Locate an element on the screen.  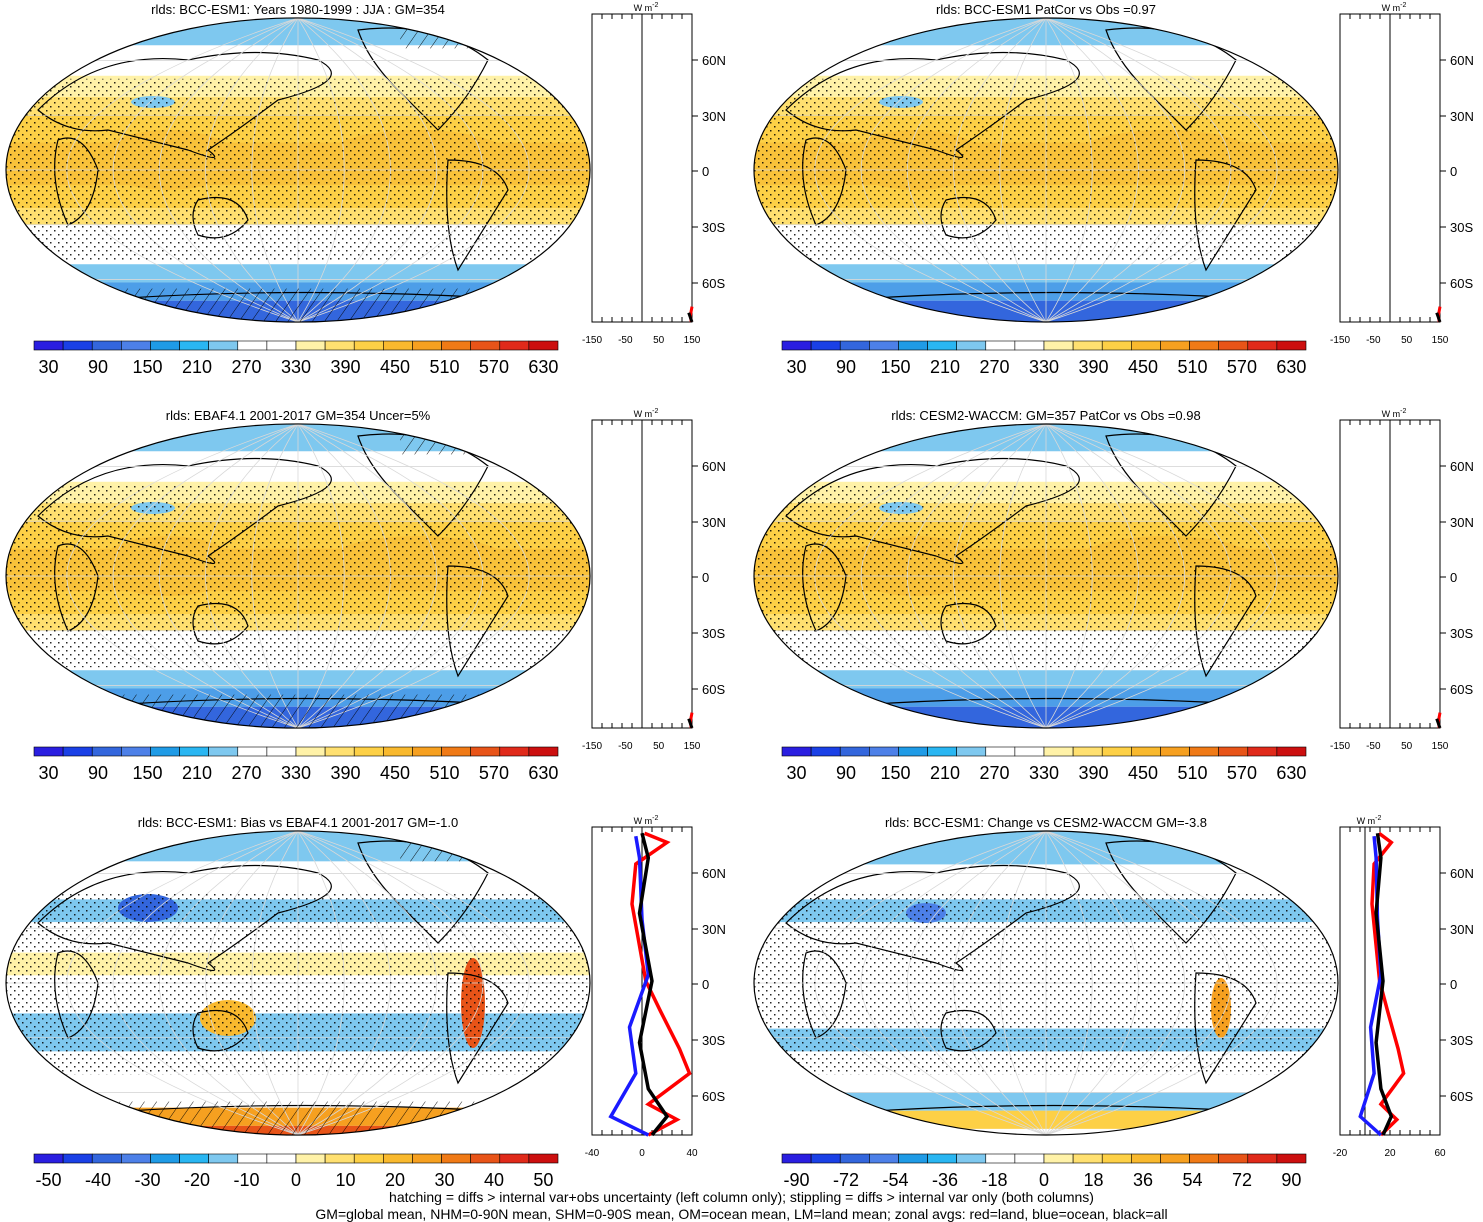
colorbar-tick-label: 270 is located at coordinates (994, 367).